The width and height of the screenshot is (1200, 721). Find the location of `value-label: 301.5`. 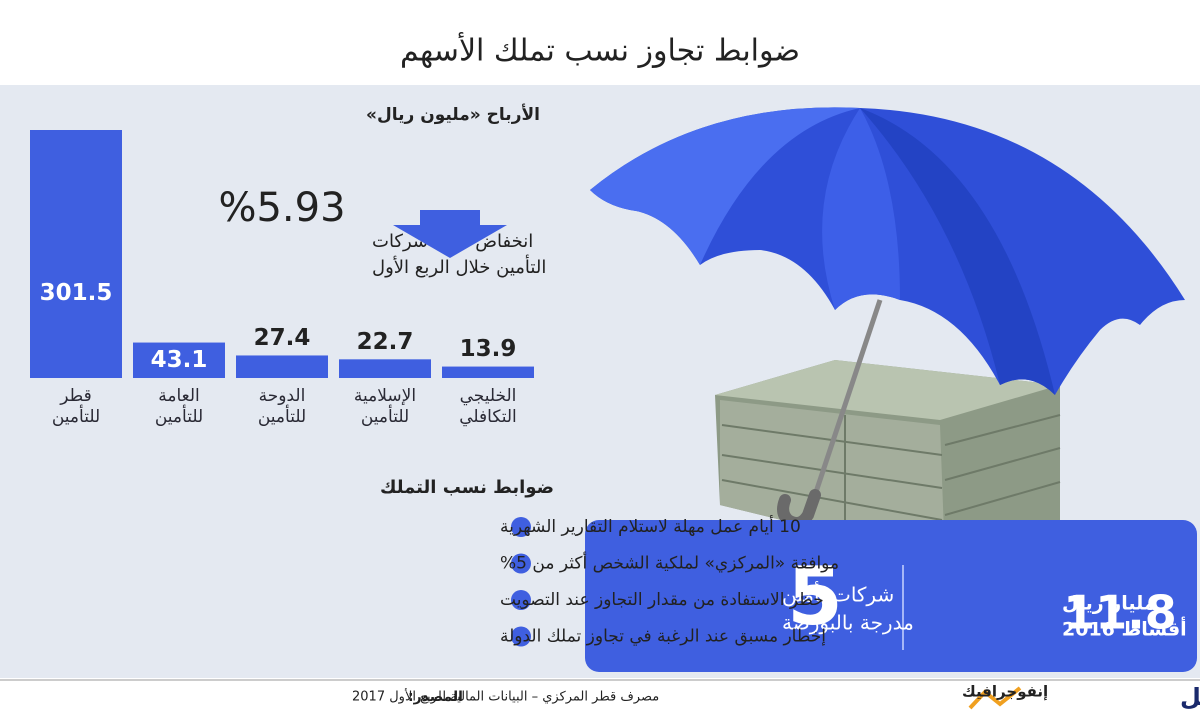

value-label: 301.5 is located at coordinates (76, 293).